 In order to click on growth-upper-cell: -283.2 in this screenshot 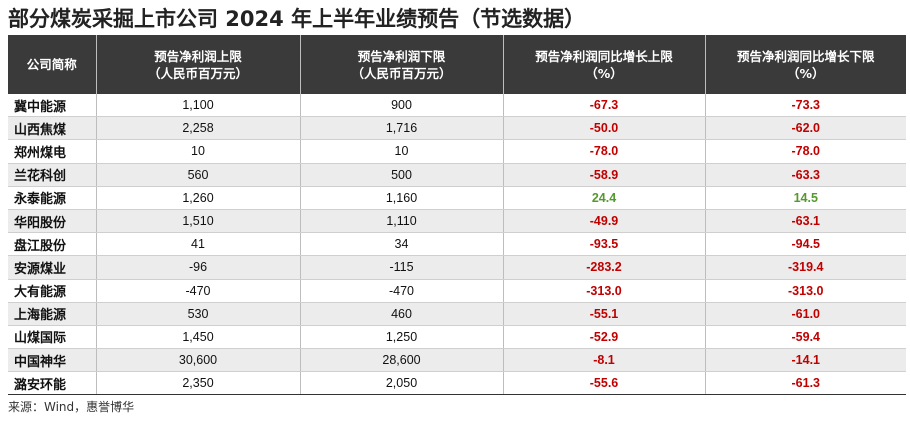, I will do `click(603, 267)`.